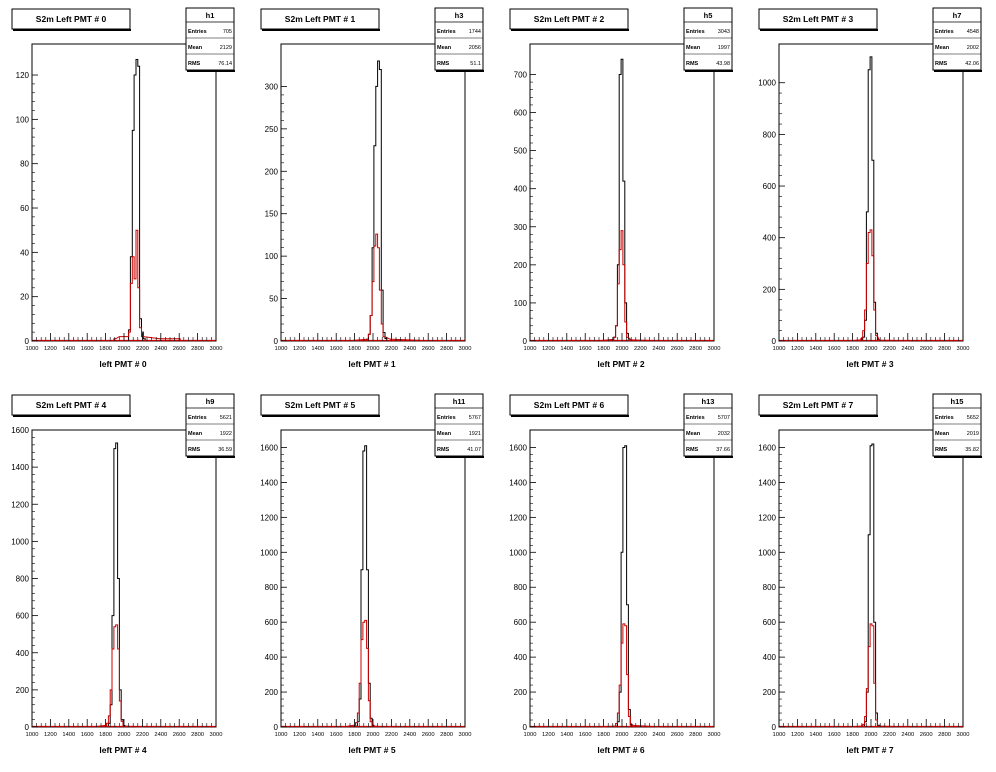 The image size is (996, 772). Describe the element at coordinates (973, 418) in the screenshot. I see `stats-entries-value: 5652` at that location.